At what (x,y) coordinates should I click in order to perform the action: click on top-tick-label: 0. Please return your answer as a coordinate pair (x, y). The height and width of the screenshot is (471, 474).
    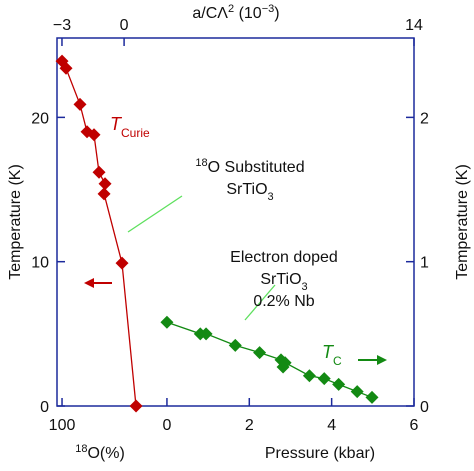
    Looking at the image, I should click on (124, 25).